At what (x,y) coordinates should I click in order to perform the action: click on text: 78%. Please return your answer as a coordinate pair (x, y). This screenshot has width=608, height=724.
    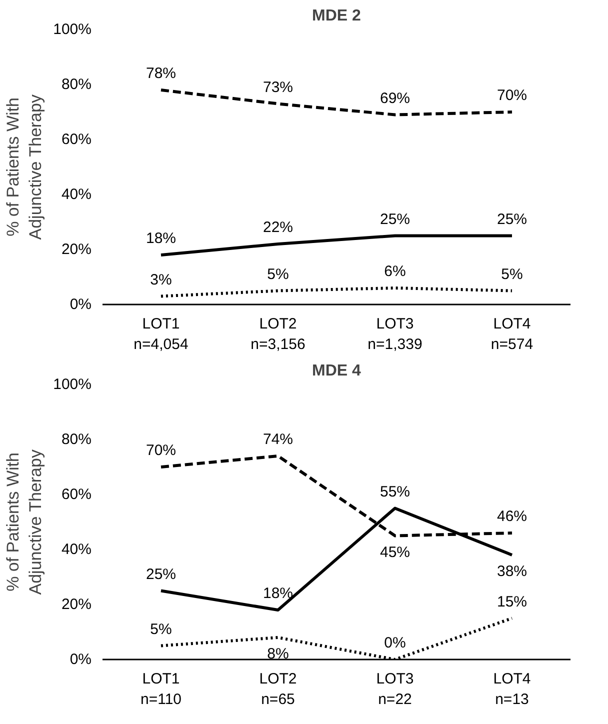
    Looking at the image, I should click on (161, 73).